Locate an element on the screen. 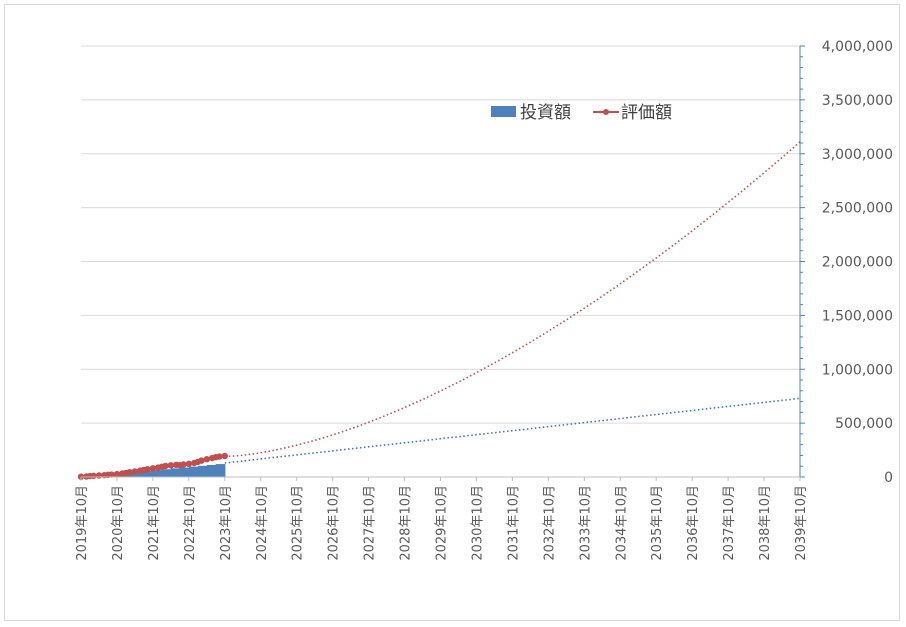 This screenshot has height=627, width=906. x-tick-label: 2035年10月 is located at coordinates (657, 523).